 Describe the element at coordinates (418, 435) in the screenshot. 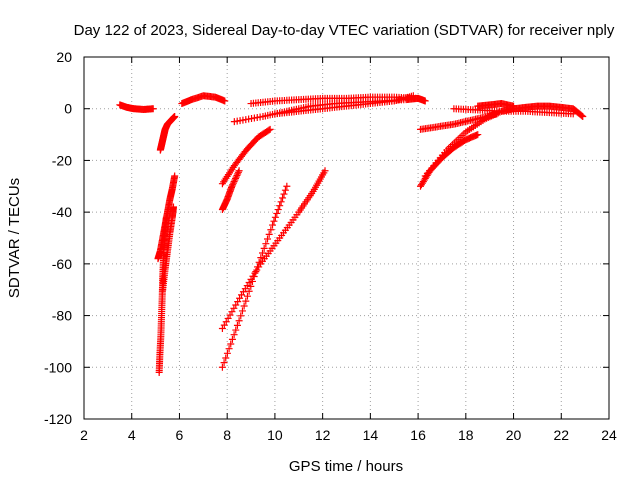

I see `x-tick-label: 16` at that location.